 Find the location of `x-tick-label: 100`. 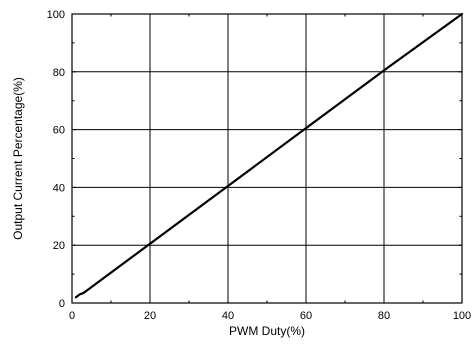

x-tick-label: 100 is located at coordinates (462, 316).